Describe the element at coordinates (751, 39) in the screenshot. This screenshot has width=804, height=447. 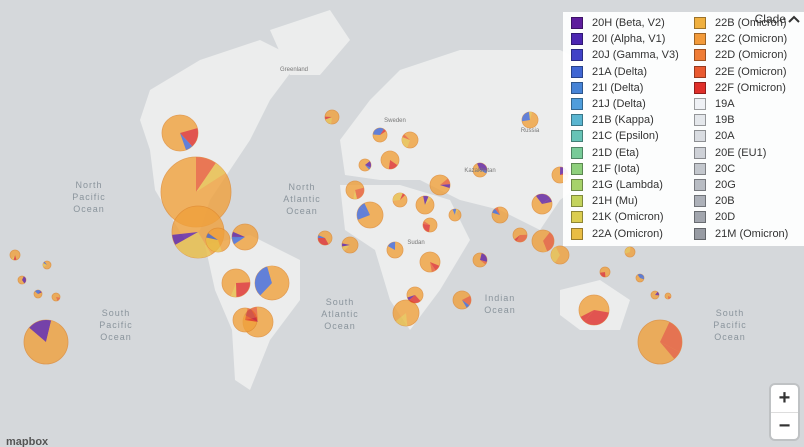
I see `legend-label: 22C (Omicron)` at that location.